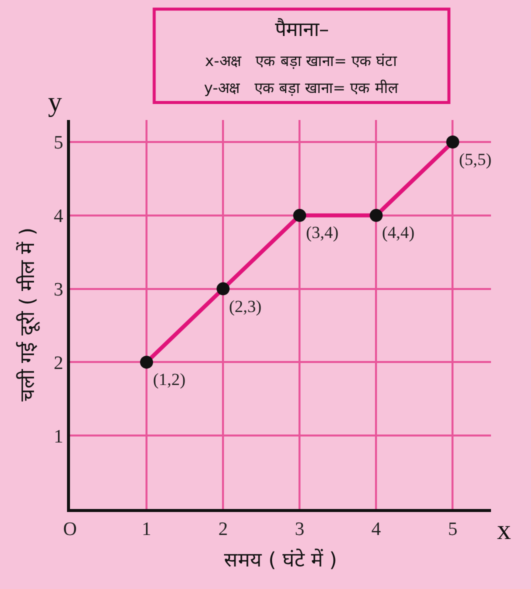 The height and width of the screenshot is (589, 531). What do you see at coordinates (398, 232) in the screenshot?
I see `annotation: (4,4)` at bounding box center [398, 232].